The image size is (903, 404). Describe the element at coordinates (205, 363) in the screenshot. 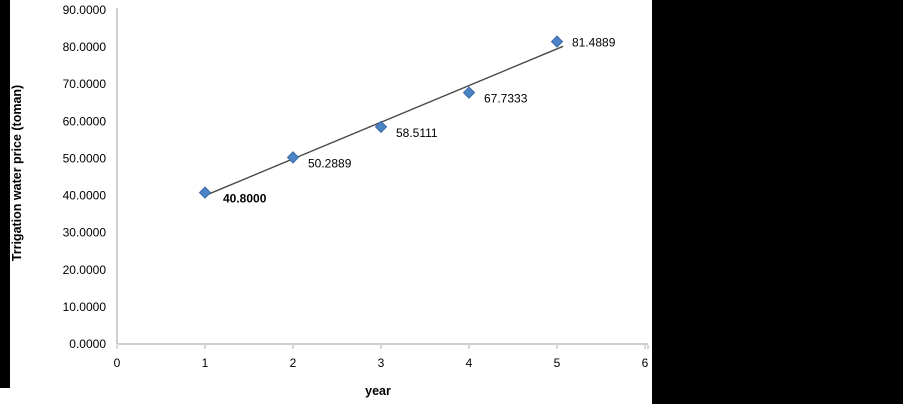

I see `x-tick-label: 1` at that location.